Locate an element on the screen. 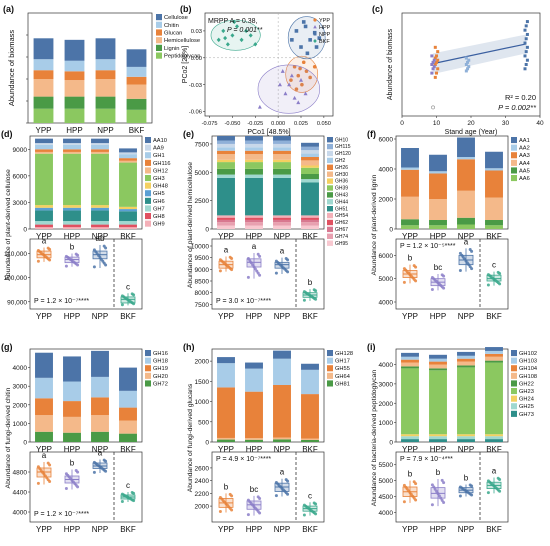 This screenshot has height=546, width=550. legend-label: GH103 is located at coordinates (528, 362).